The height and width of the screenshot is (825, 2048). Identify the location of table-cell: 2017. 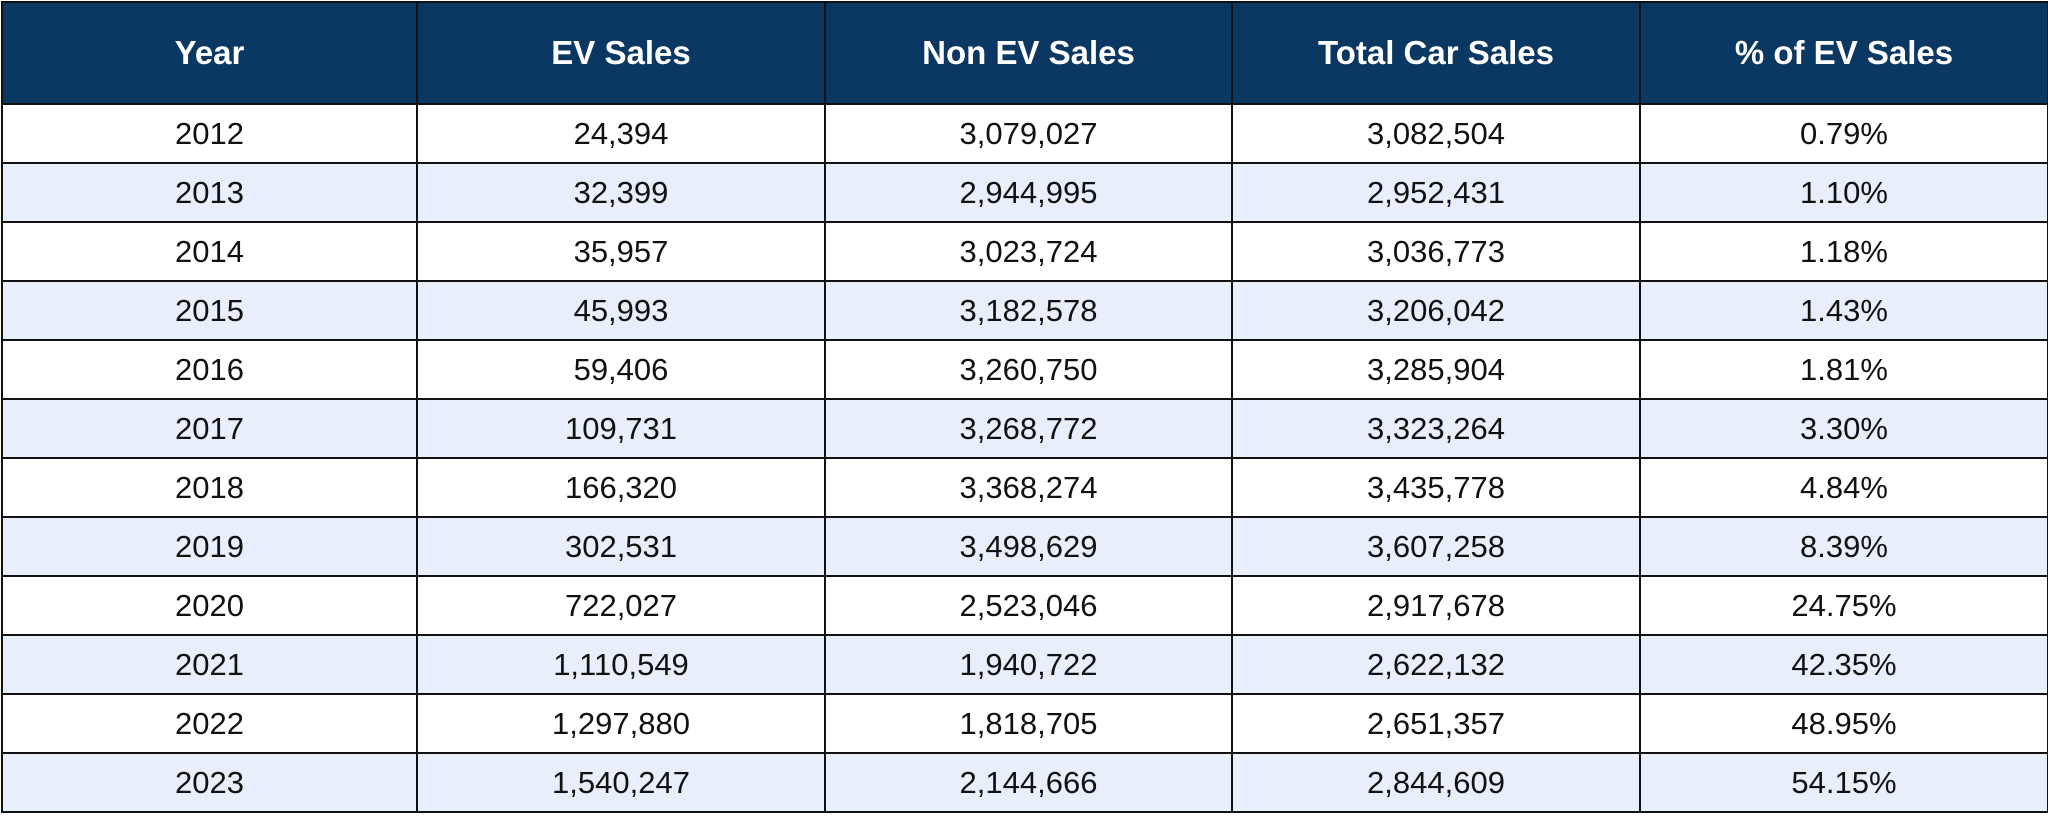
(209, 428).